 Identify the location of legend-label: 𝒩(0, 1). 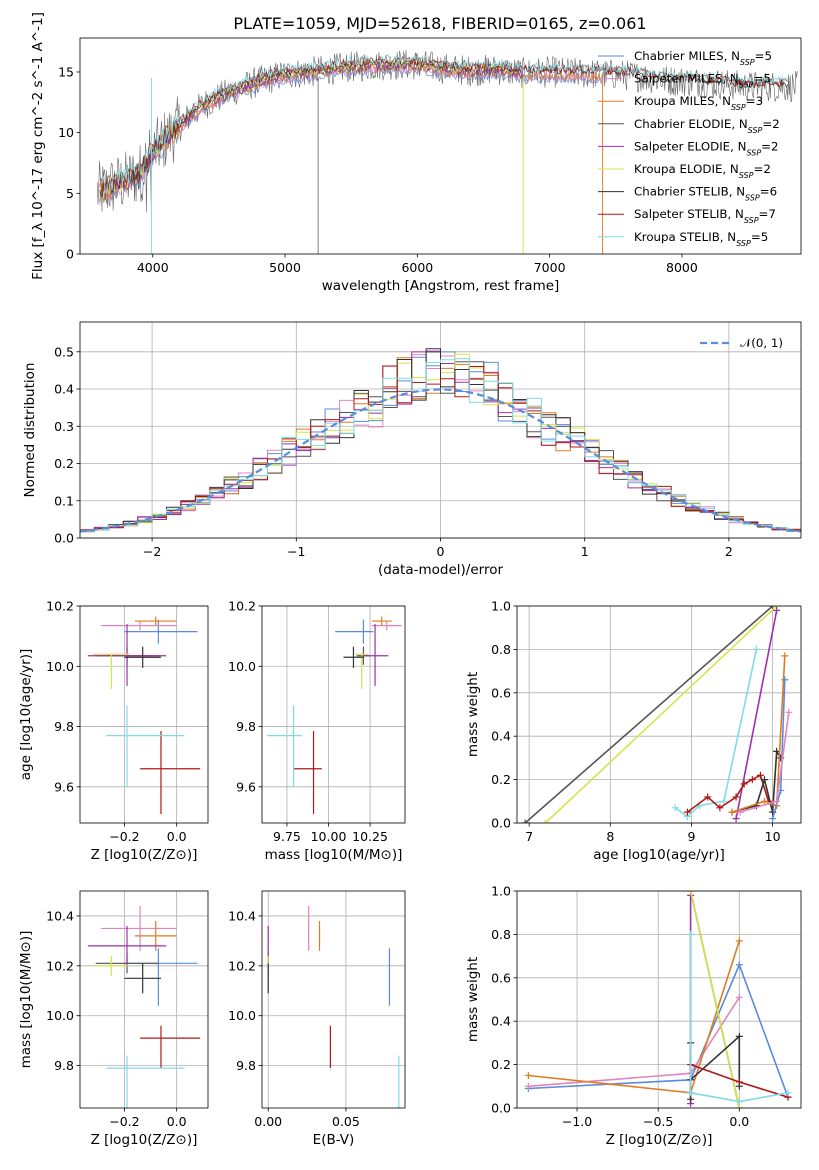
(761, 343).